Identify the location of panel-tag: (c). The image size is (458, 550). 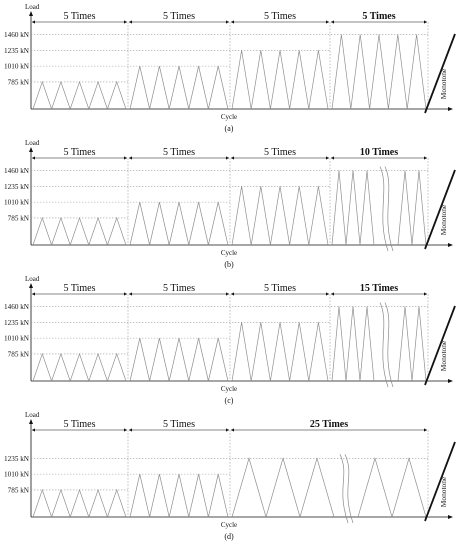
(229, 400).